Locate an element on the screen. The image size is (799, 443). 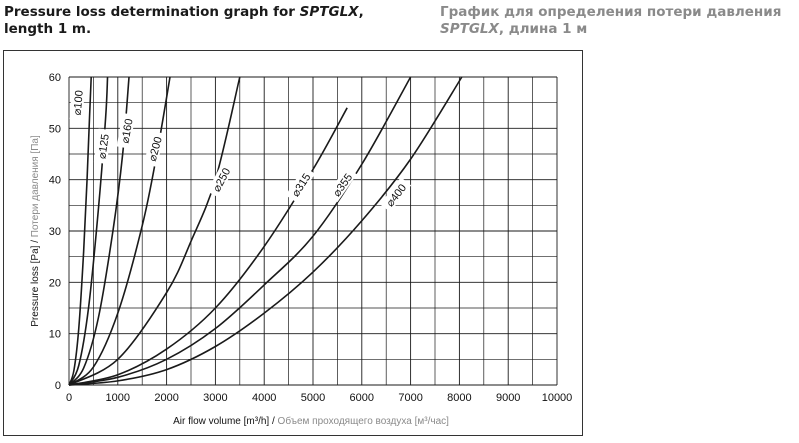
y-tick-label: 40 is located at coordinates (55, 181).